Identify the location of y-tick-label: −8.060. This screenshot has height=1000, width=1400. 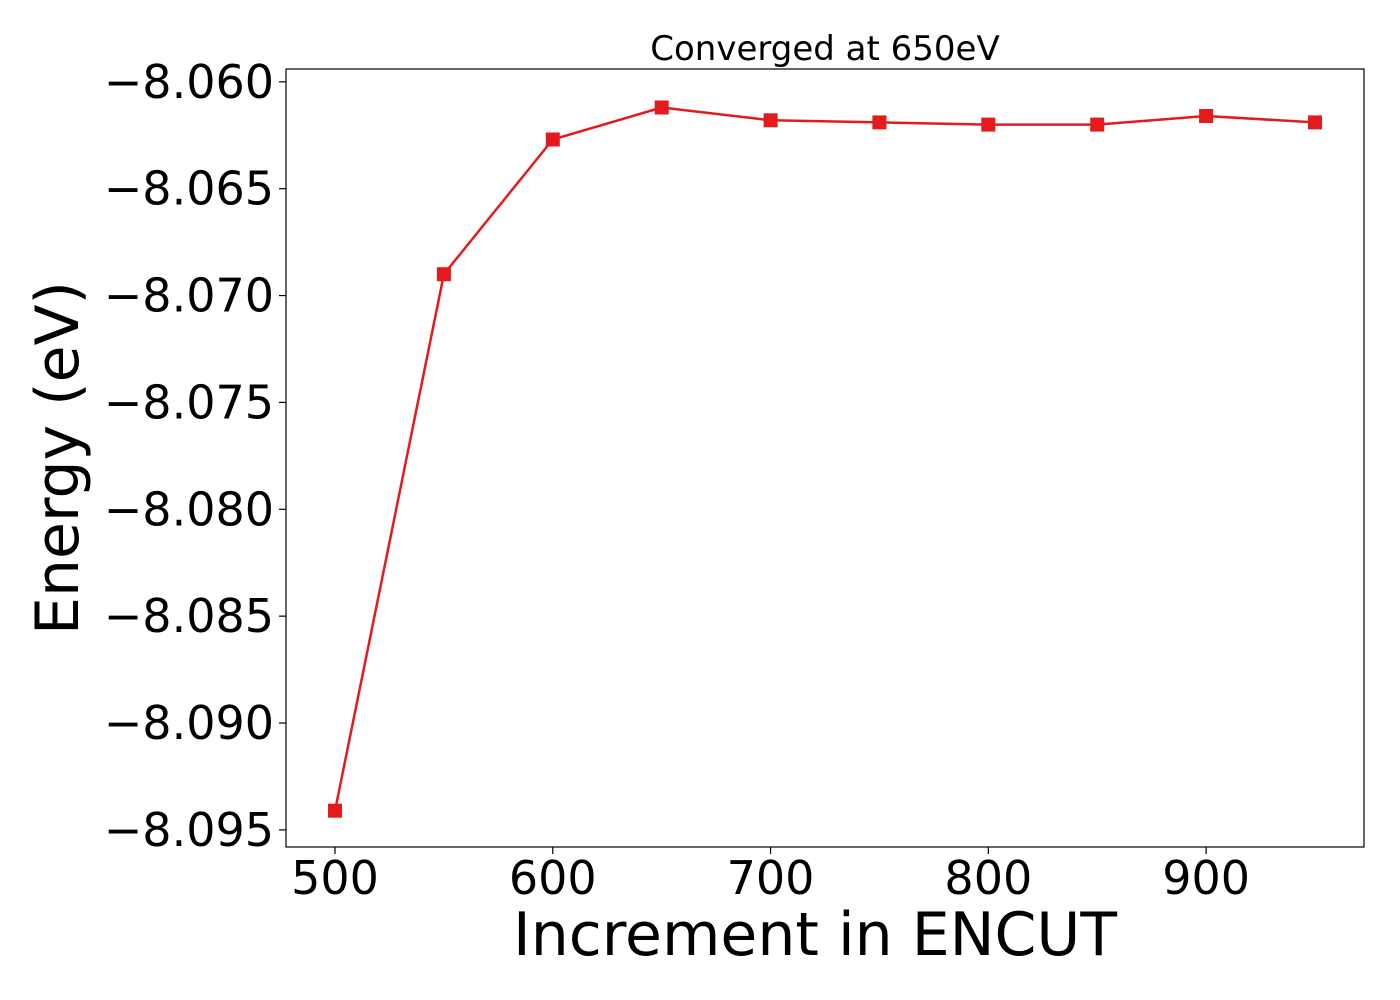
(189, 82).